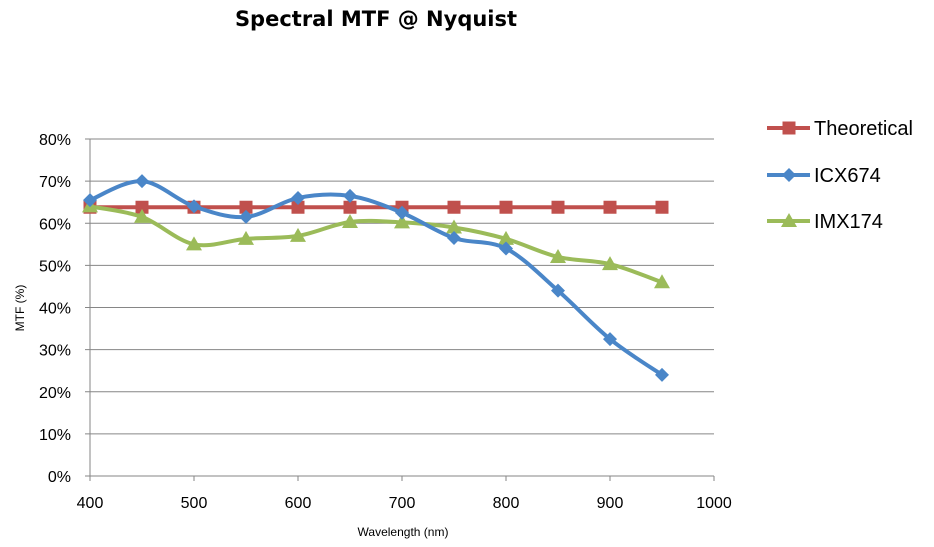 The image size is (934, 547). I want to click on y-tick-label: 10%, so click(55, 435).